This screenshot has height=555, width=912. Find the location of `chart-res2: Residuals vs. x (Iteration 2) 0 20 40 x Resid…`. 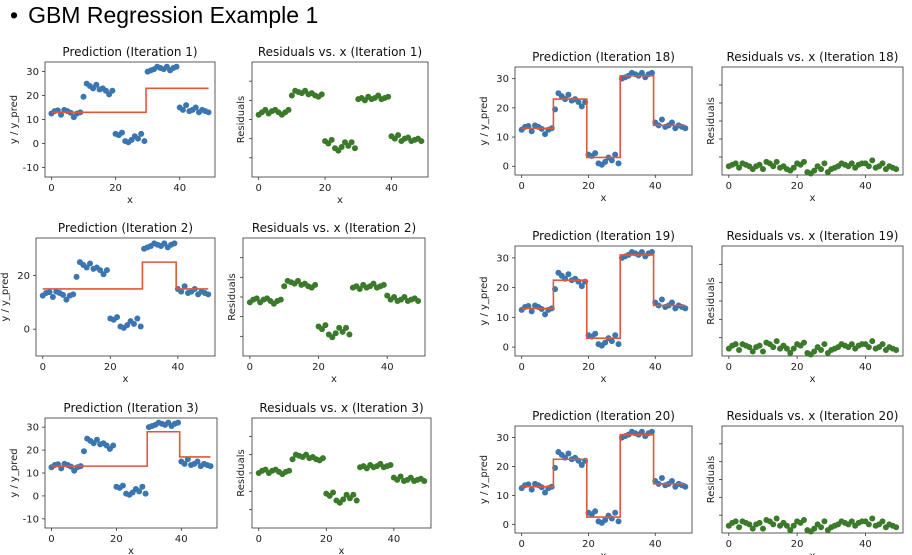

chart-res2: Residuals vs. x (Iteration 2) 0 20 40 x Resid… is located at coordinates (326, 303).